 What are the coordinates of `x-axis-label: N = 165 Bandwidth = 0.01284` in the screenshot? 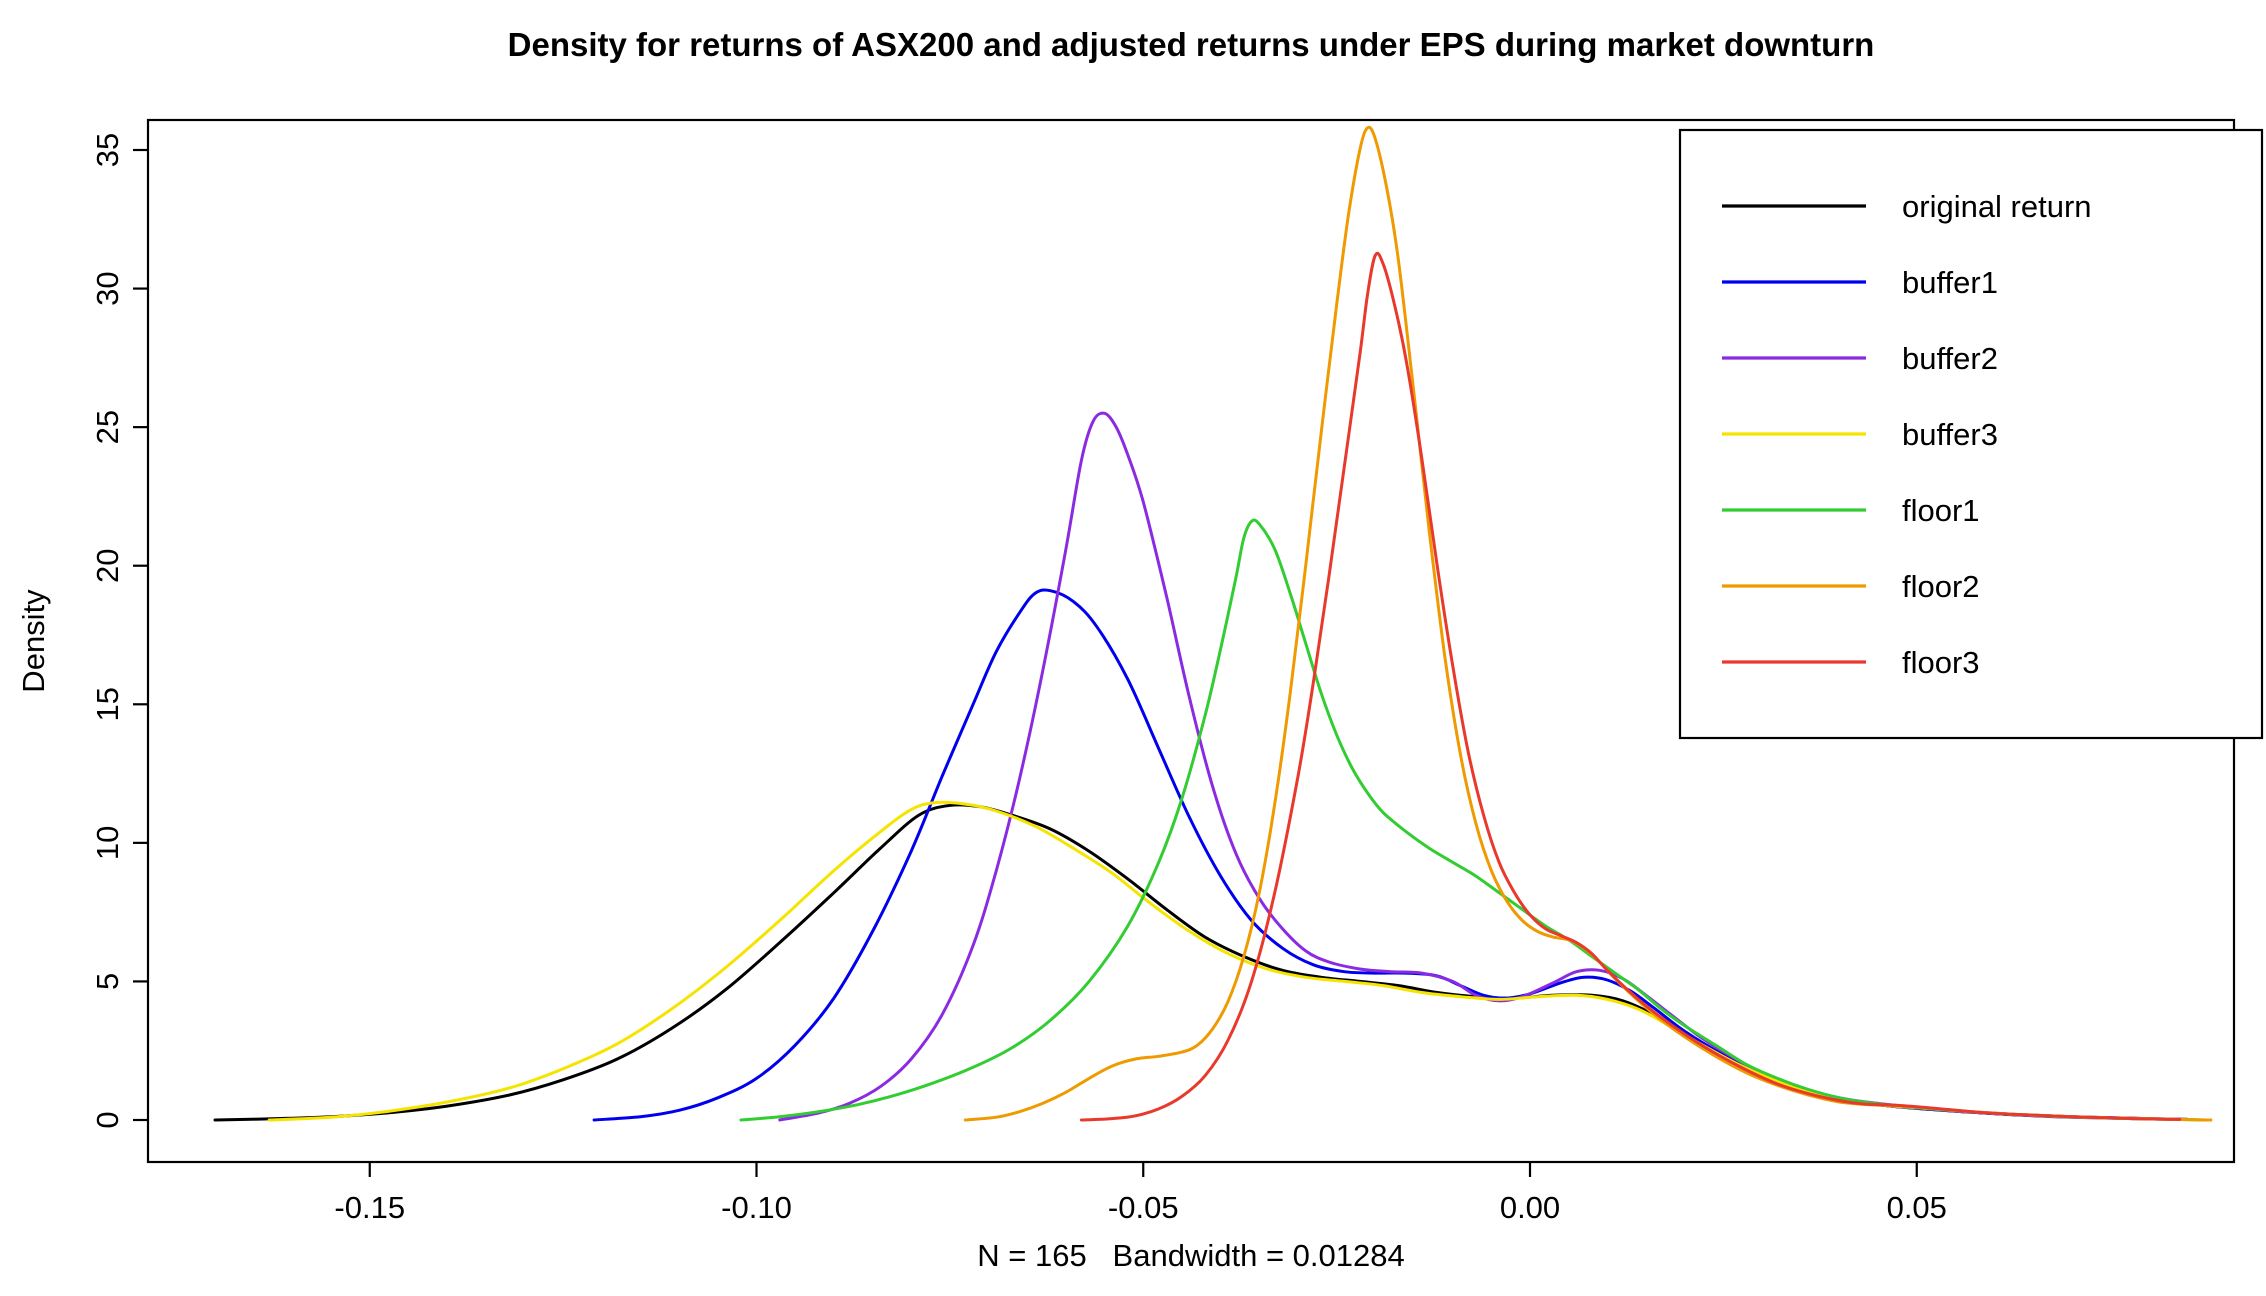 It's located at (1191, 1255).